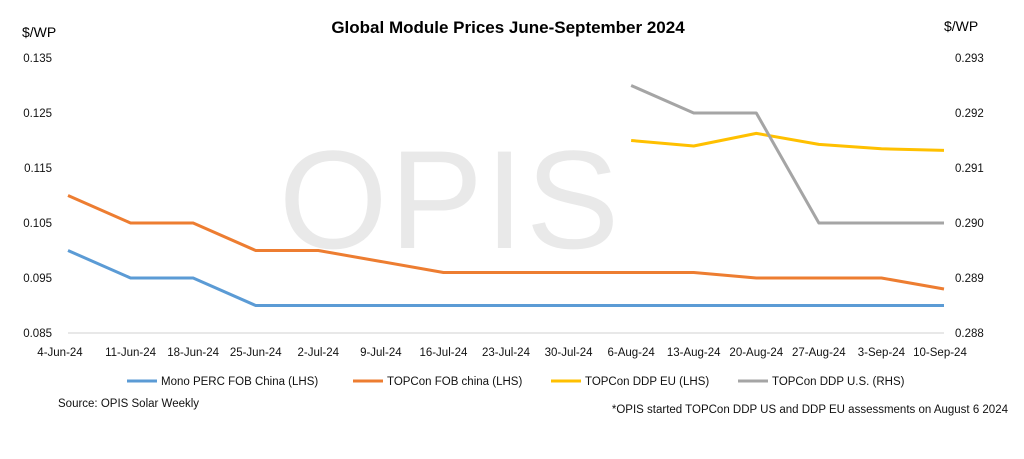  I want to click on x-tick-label: 20-Aug-24, so click(756, 353).